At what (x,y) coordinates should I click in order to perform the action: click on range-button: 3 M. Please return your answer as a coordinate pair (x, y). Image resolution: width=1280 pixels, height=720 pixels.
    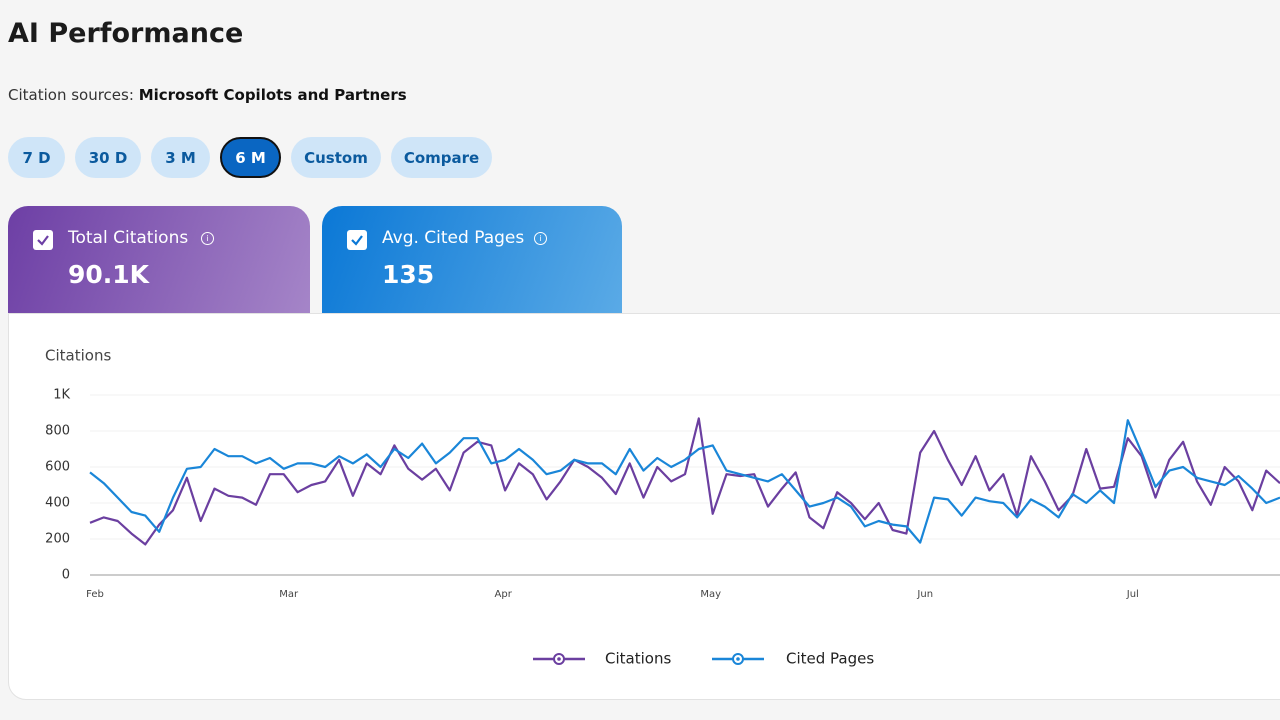
    Looking at the image, I should click on (180, 157).